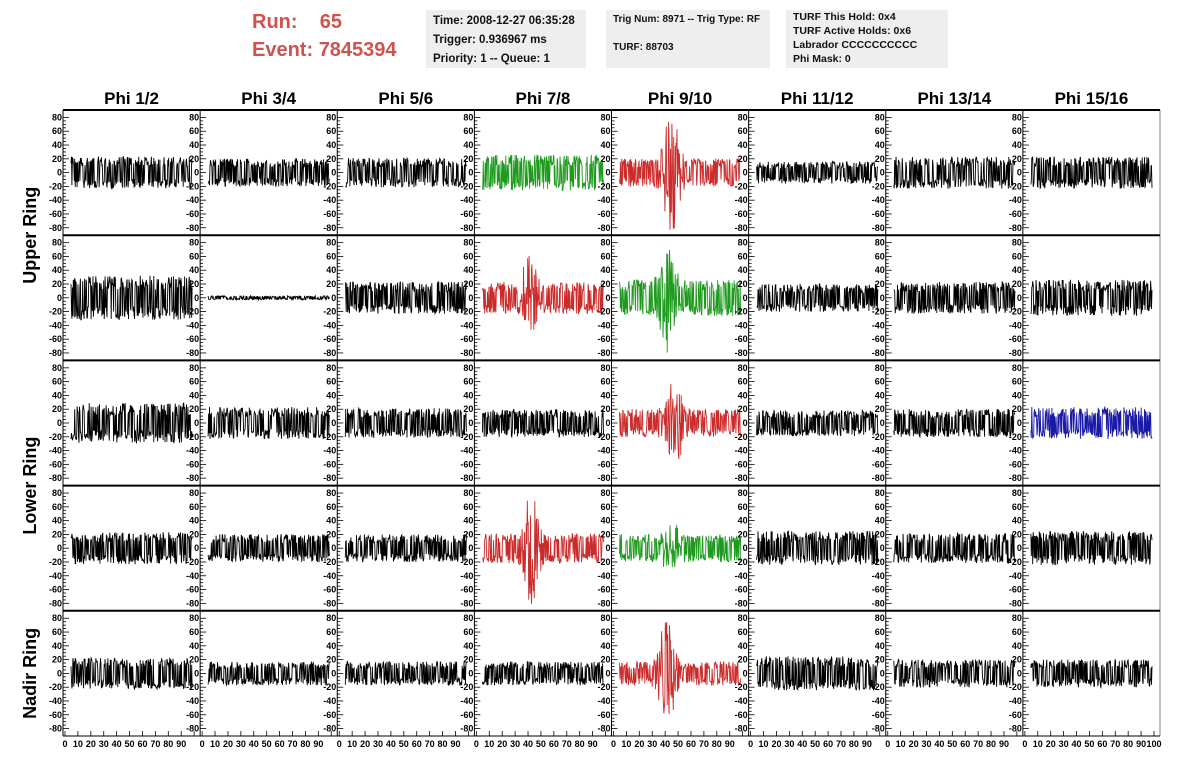  Describe the element at coordinates (855, 45) in the screenshot. I see `labrador-text: Labrador CCCCCCCCCC` at that location.